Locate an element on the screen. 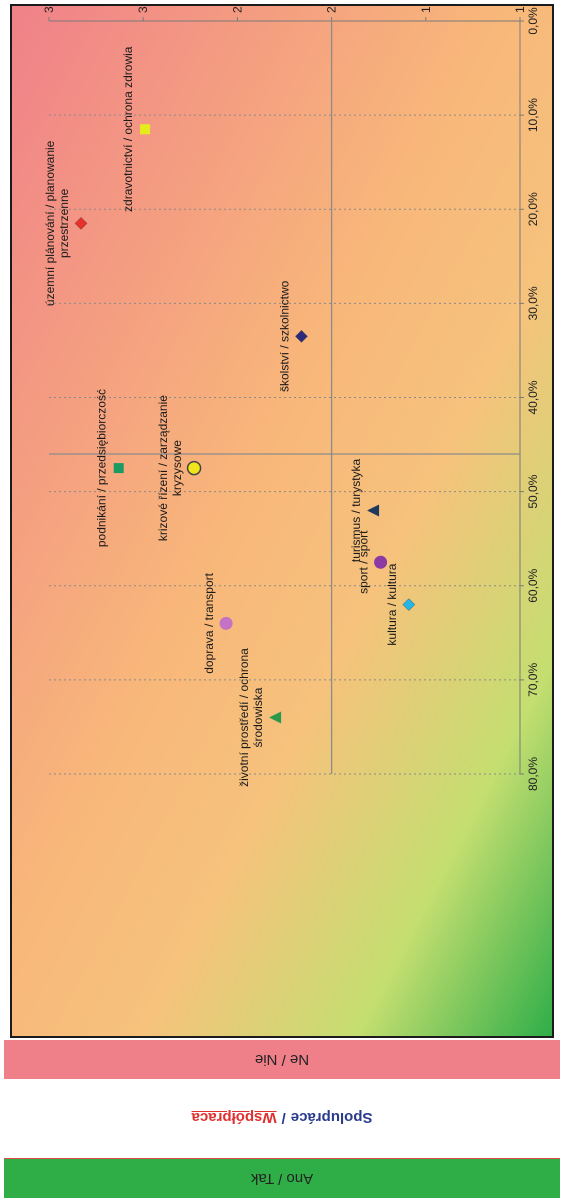 This screenshot has width=563, height=1202. legend-no-band: Ne / Nie is located at coordinates (282, 1059).